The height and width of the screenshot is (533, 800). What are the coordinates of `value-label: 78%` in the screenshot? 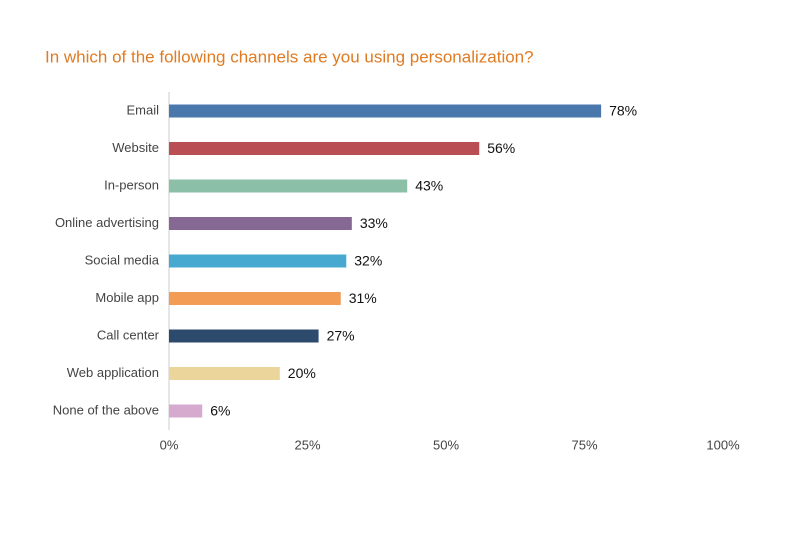 It's located at (623, 111).